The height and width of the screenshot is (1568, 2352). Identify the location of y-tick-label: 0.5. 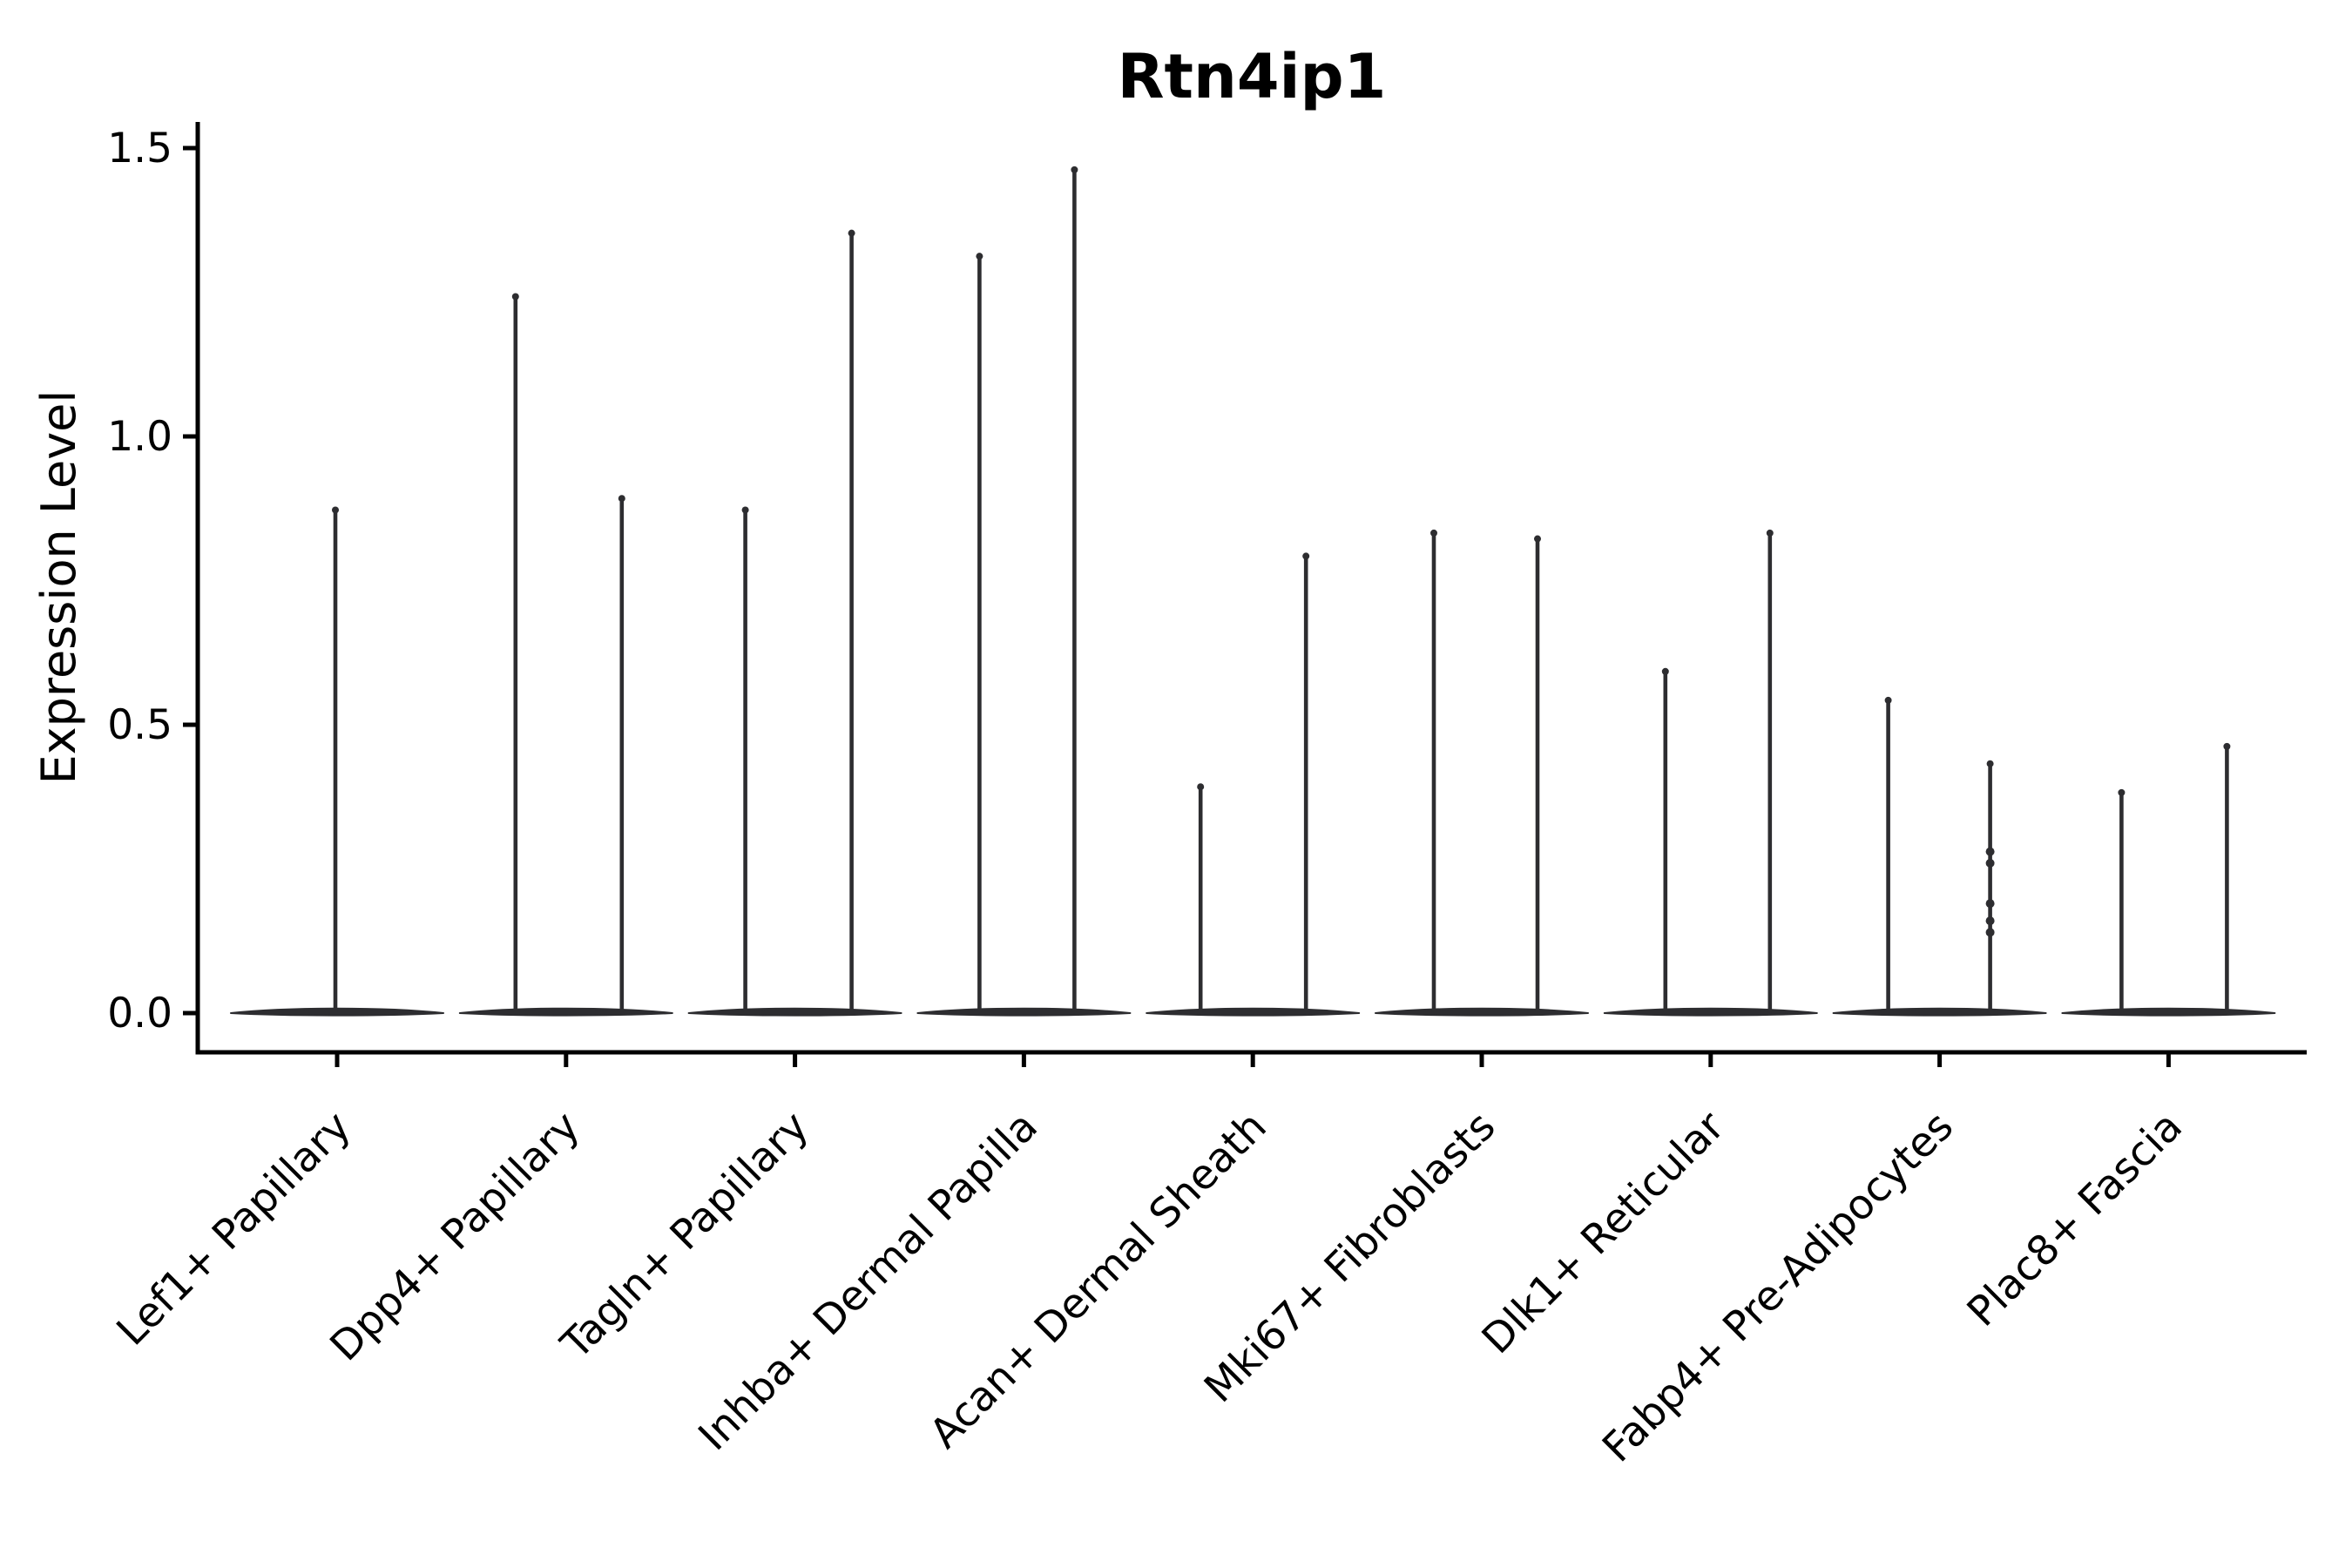
(139, 725).